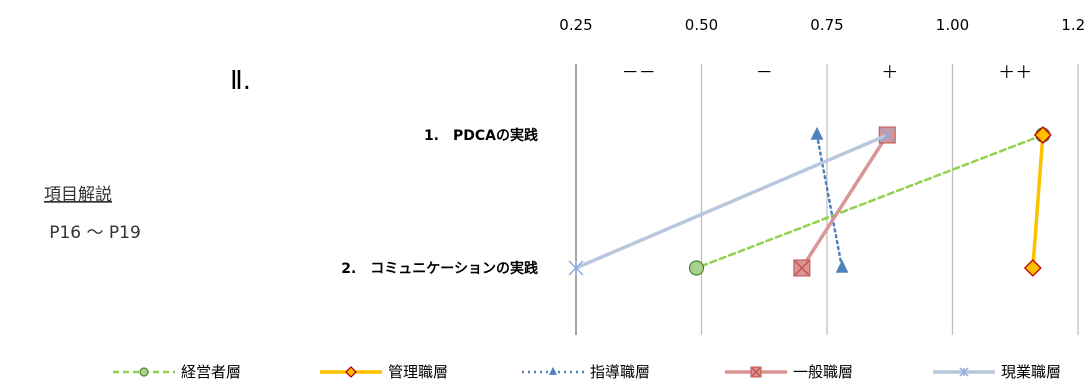  Describe the element at coordinates (997, 372) in the screenshot. I see `legend-item: 現業職層` at that location.